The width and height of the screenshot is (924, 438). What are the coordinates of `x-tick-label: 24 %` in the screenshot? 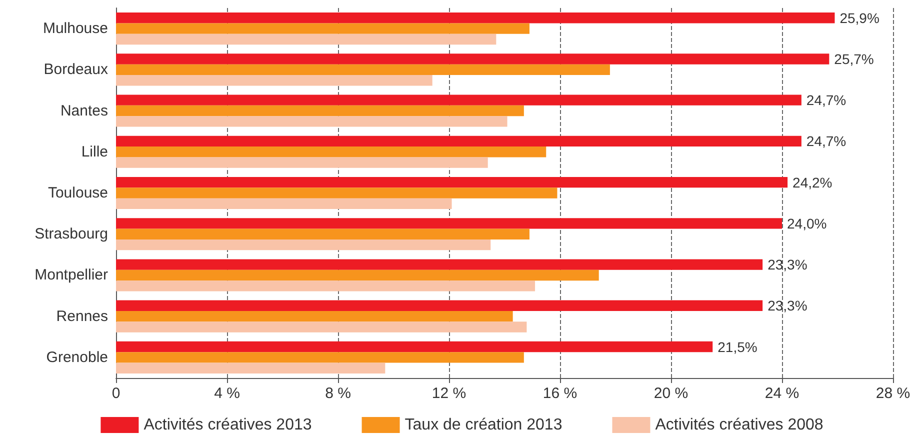 It's located at (782, 393).